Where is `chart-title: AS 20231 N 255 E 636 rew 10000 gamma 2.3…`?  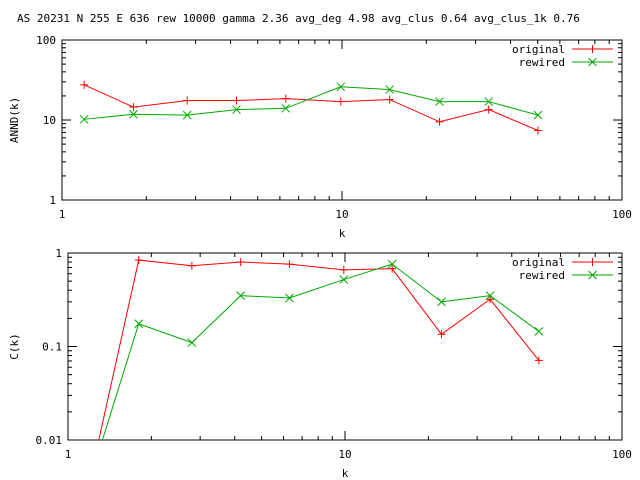
chart-title: AS 20231 N 255 E 636 rew 10000 gamma 2.3… is located at coordinates (298, 18).